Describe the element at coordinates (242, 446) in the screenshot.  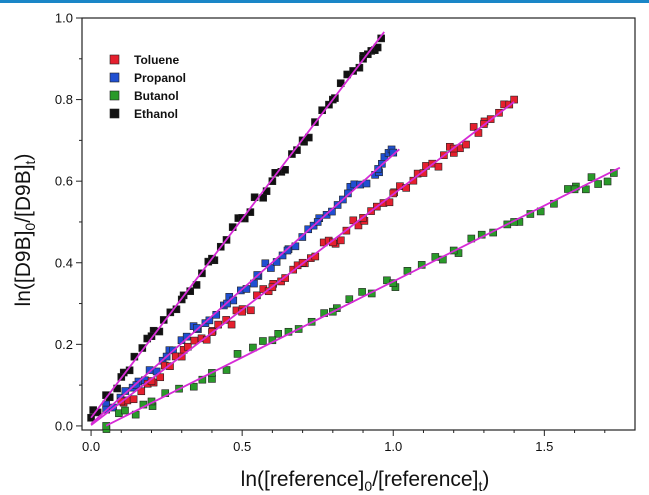
I see `x-tick-label: 0.5` at that location.